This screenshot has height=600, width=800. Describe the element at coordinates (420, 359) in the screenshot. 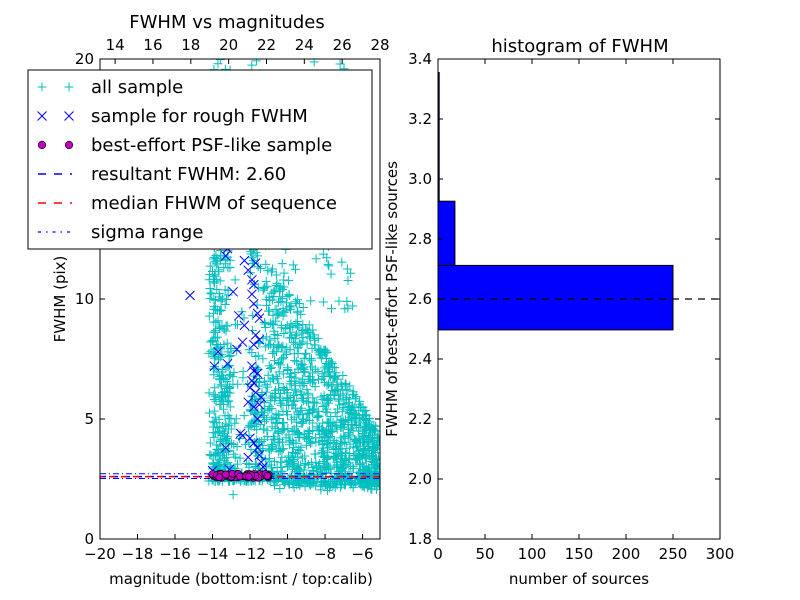

I see `y-tick-label: 2.4` at that location.